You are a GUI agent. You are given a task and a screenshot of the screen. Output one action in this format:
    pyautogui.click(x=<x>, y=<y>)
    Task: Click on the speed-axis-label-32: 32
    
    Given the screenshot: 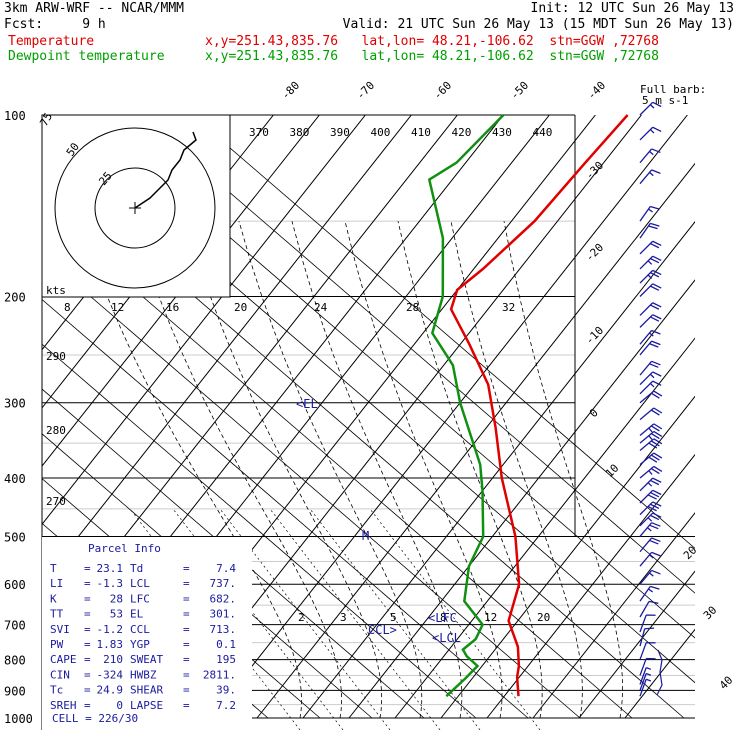 What is the action you would take?
    pyautogui.click(x=508, y=307)
    